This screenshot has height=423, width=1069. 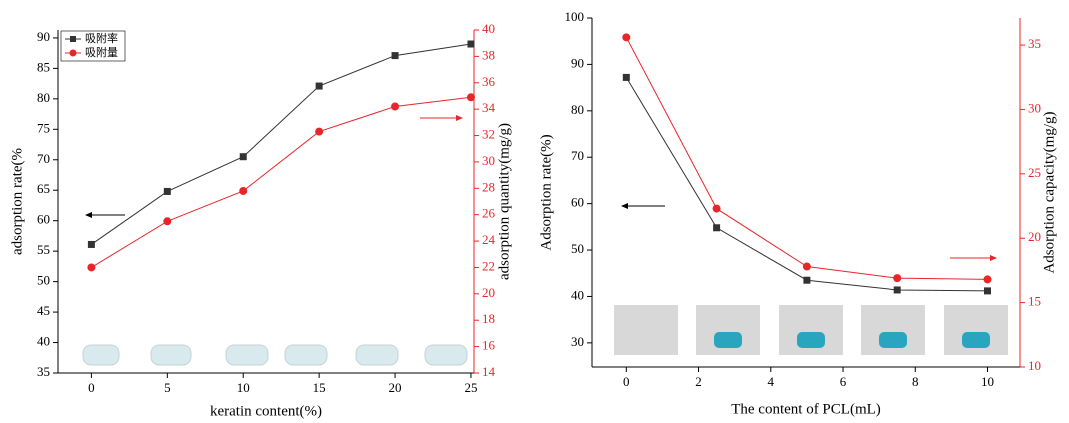 I want to click on y-tick-label: 55, so click(x=43, y=249).